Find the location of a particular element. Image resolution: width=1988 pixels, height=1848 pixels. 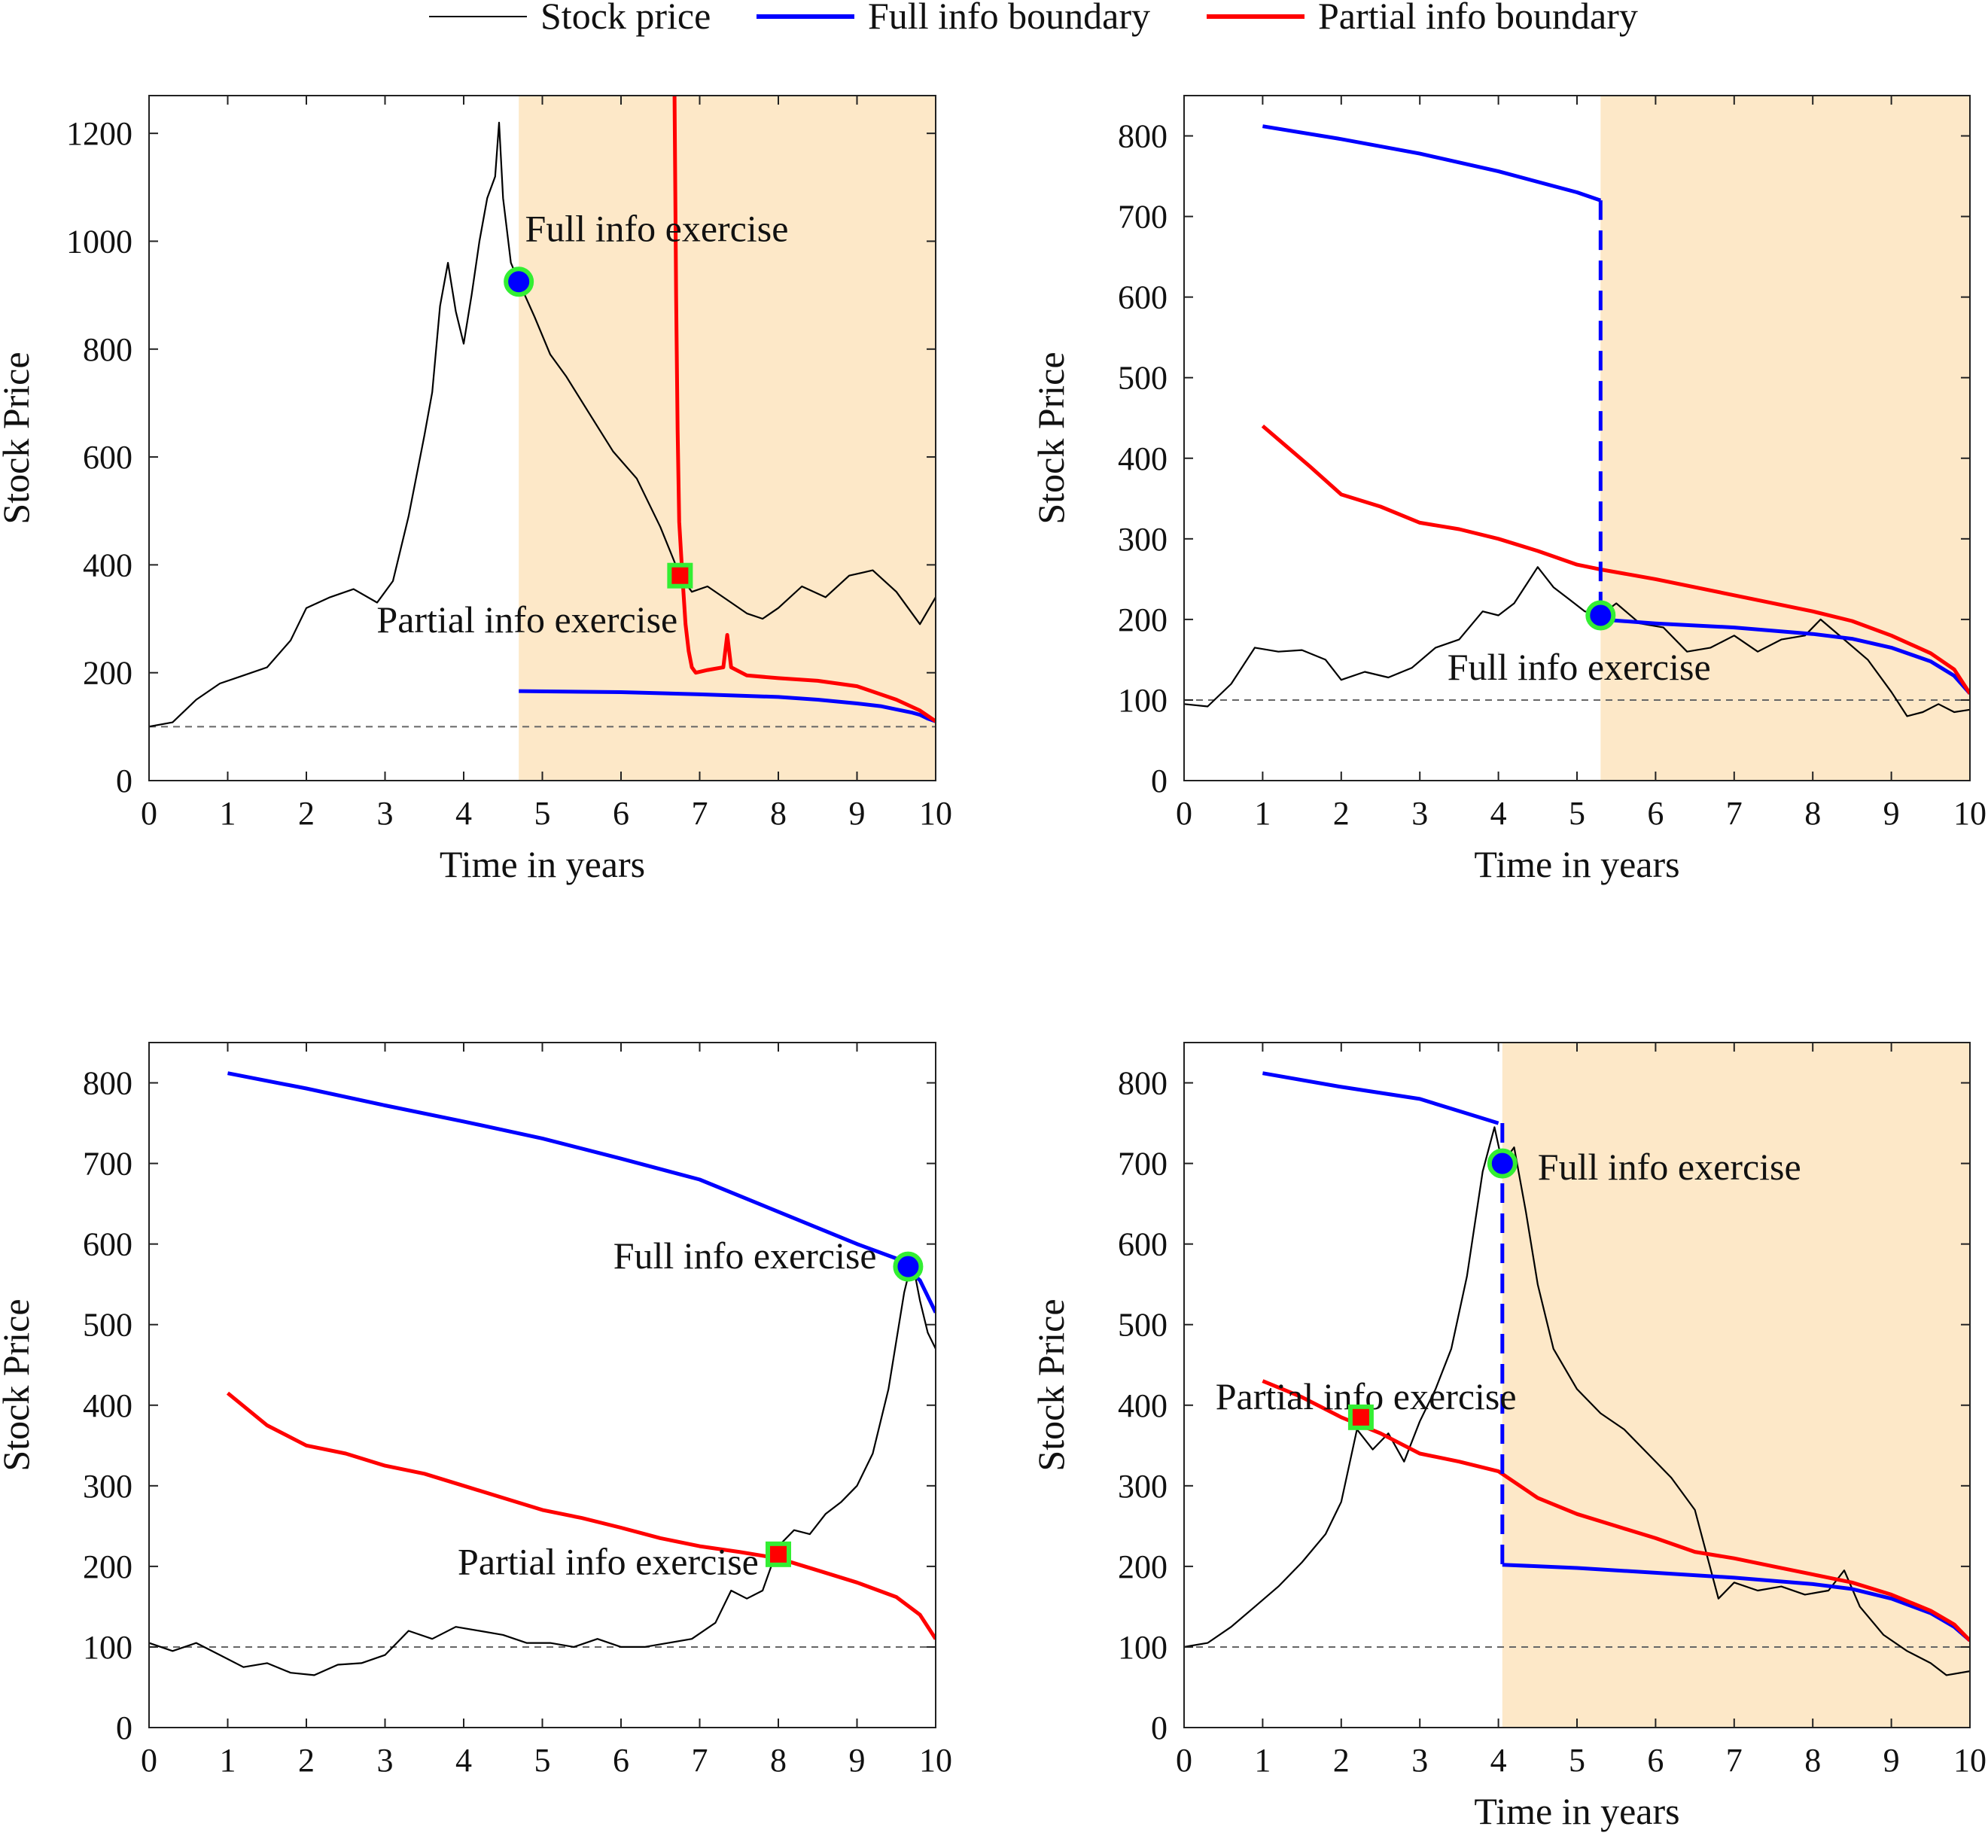

legend-label-stock-price: Stock price is located at coordinates (625, 18).